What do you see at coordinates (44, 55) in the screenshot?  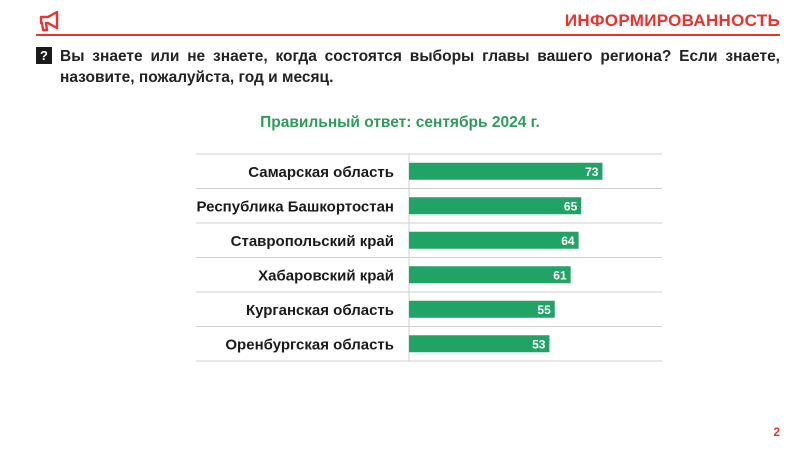 I see `question-marker: ?` at bounding box center [44, 55].